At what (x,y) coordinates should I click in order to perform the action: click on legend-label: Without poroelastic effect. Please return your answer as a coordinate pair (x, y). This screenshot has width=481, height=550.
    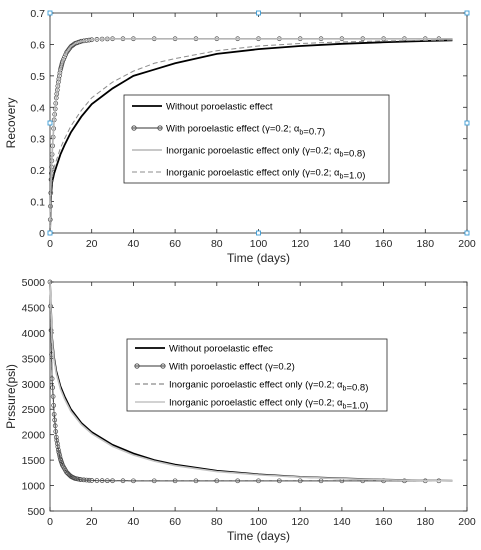
    Looking at the image, I should click on (219, 107).